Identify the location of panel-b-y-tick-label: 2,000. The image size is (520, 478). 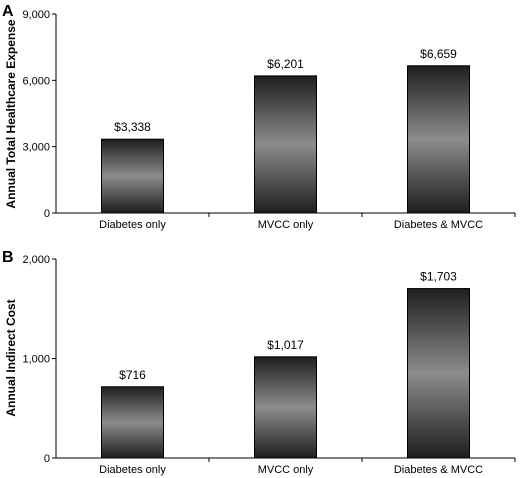
(36, 260).